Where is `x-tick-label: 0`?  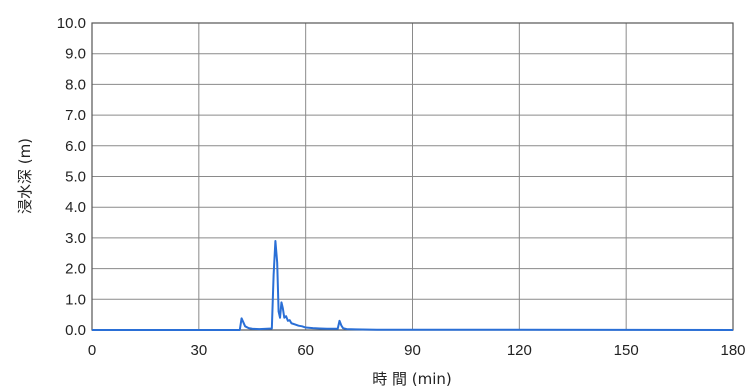 x-tick-label: 0 is located at coordinates (92, 350).